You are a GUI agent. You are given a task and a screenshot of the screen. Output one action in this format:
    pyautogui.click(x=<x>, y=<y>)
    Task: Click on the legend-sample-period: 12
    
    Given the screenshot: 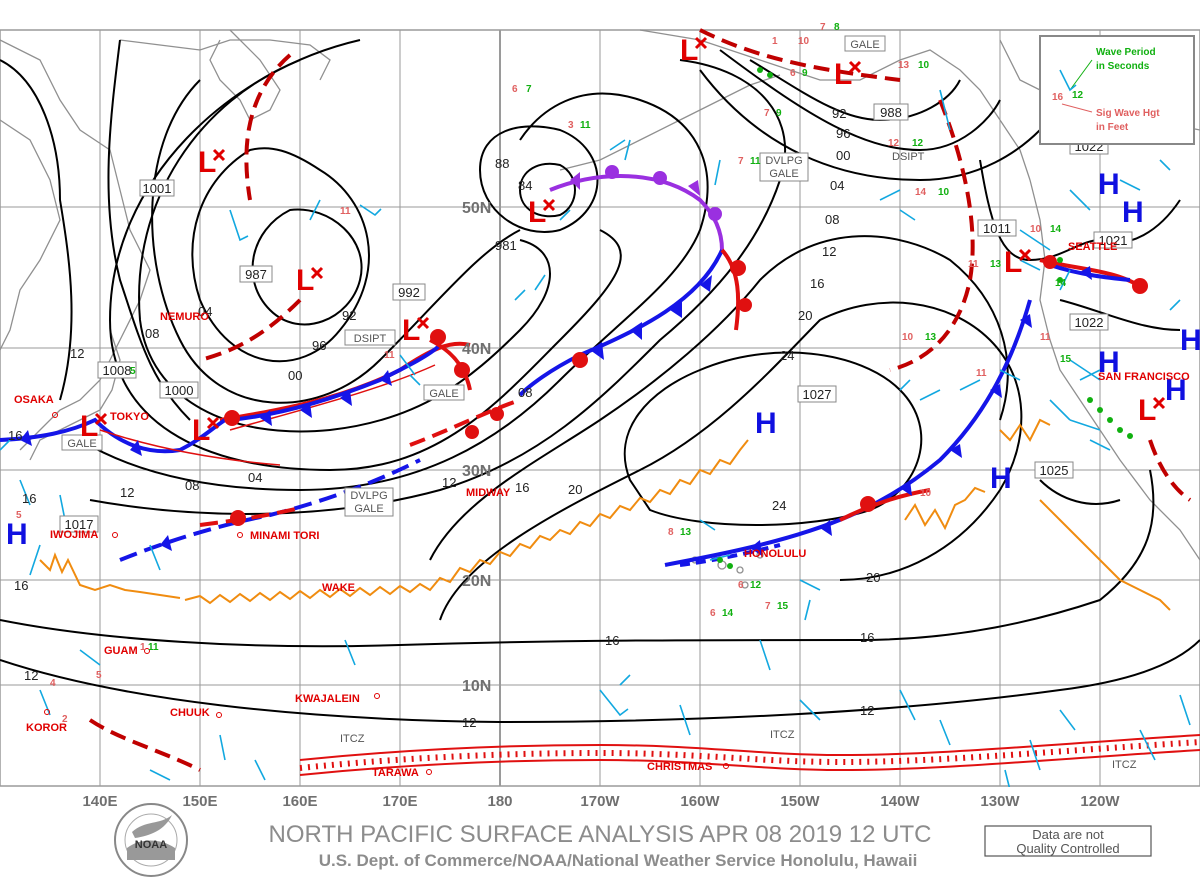 What is the action you would take?
    pyautogui.click(x=1078, y=95)
    